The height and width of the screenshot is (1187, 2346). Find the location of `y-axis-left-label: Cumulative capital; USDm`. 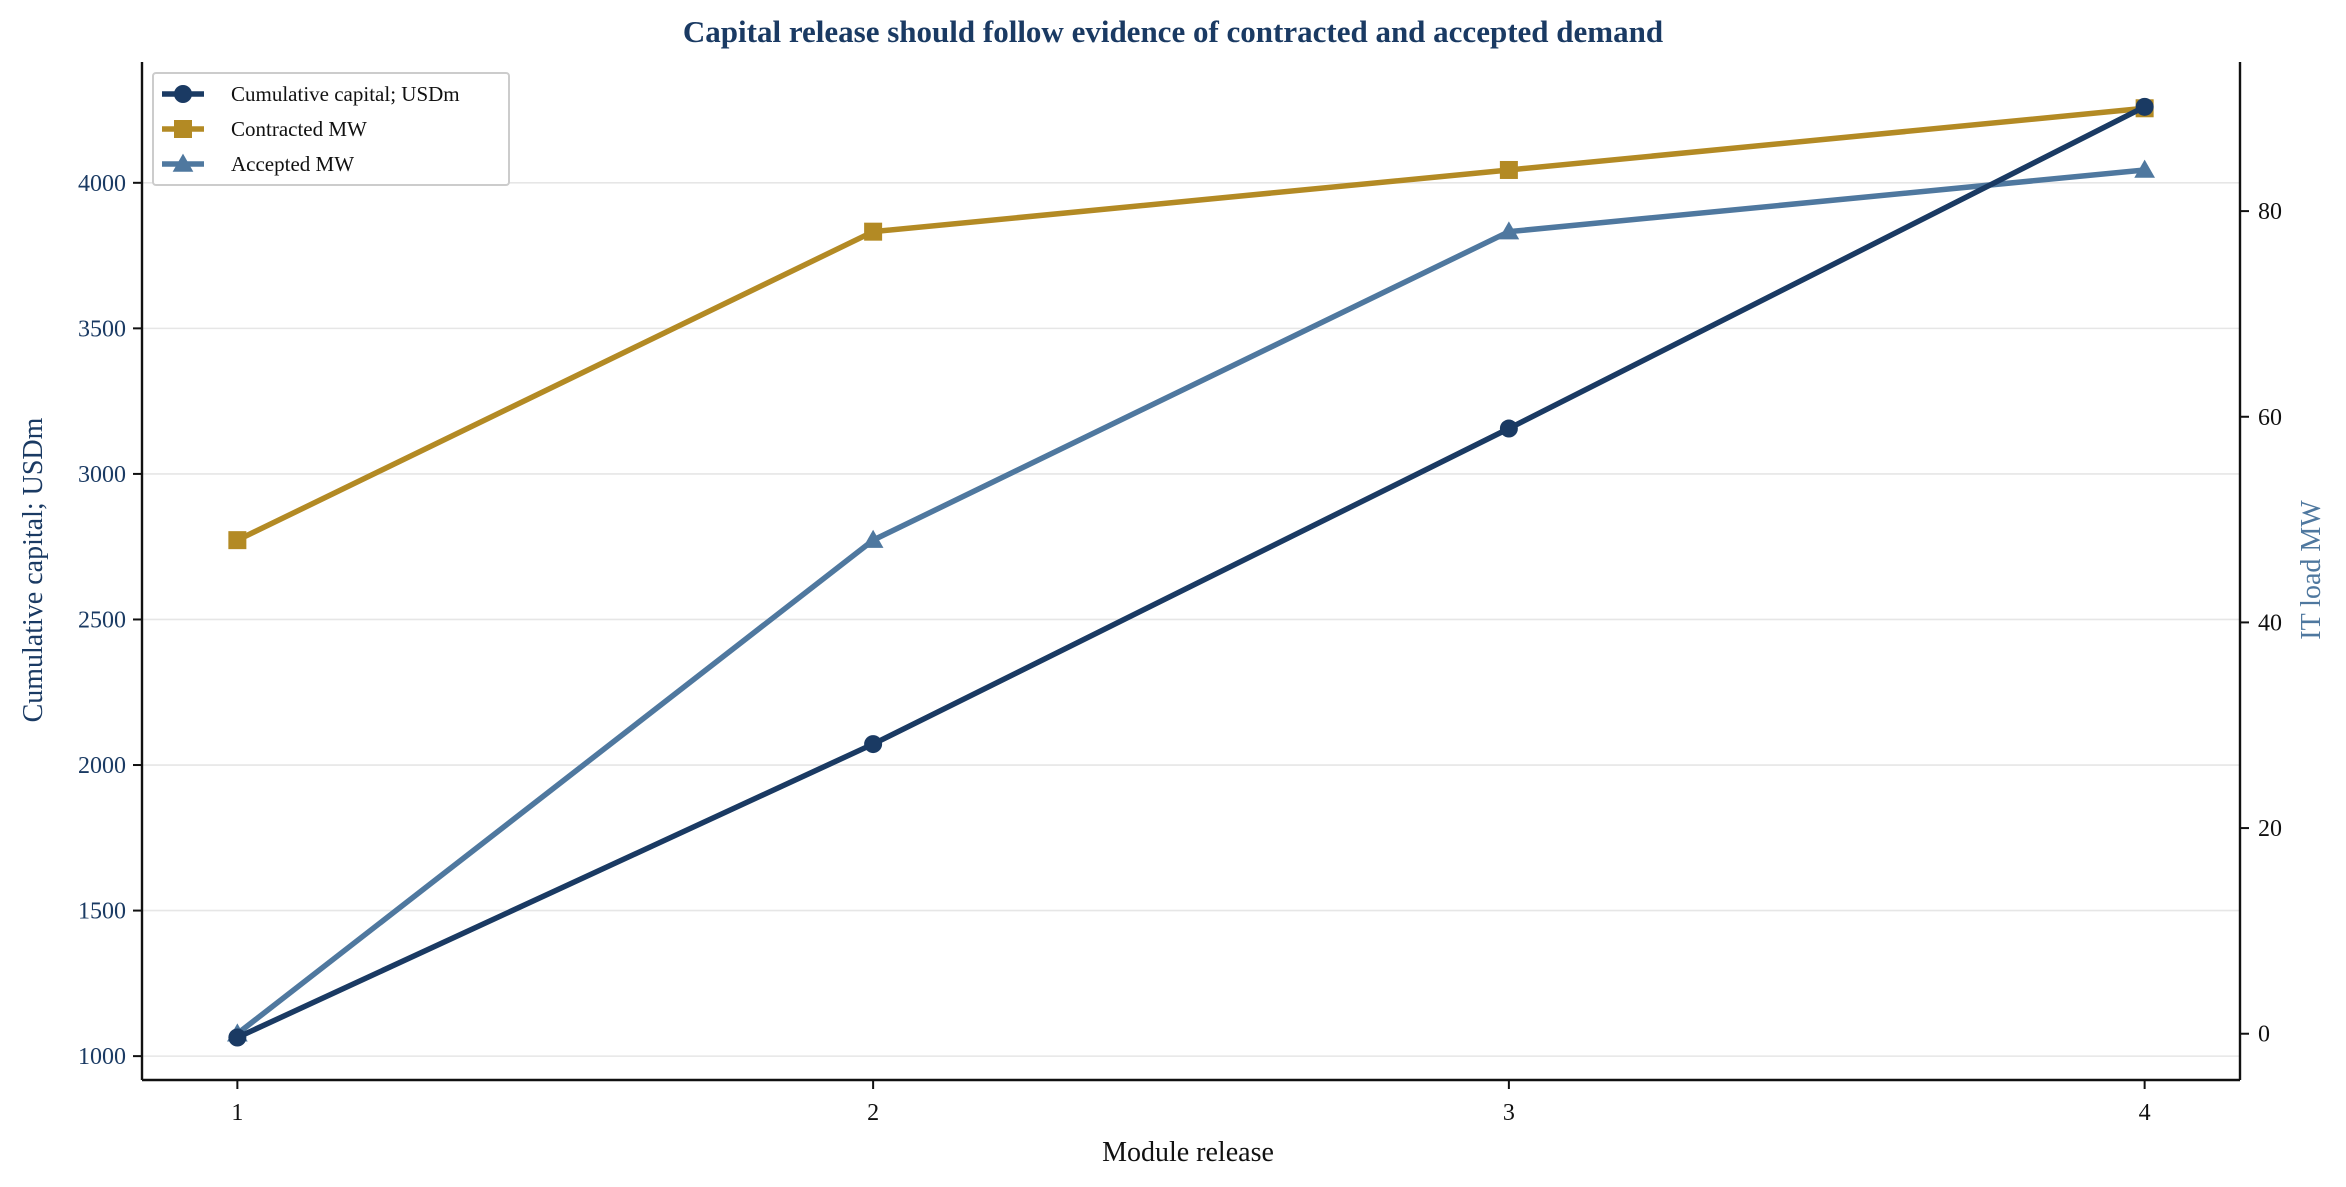

y-axis-left-label: Cumulative capital; USDm is located at coordinates (33, 569).